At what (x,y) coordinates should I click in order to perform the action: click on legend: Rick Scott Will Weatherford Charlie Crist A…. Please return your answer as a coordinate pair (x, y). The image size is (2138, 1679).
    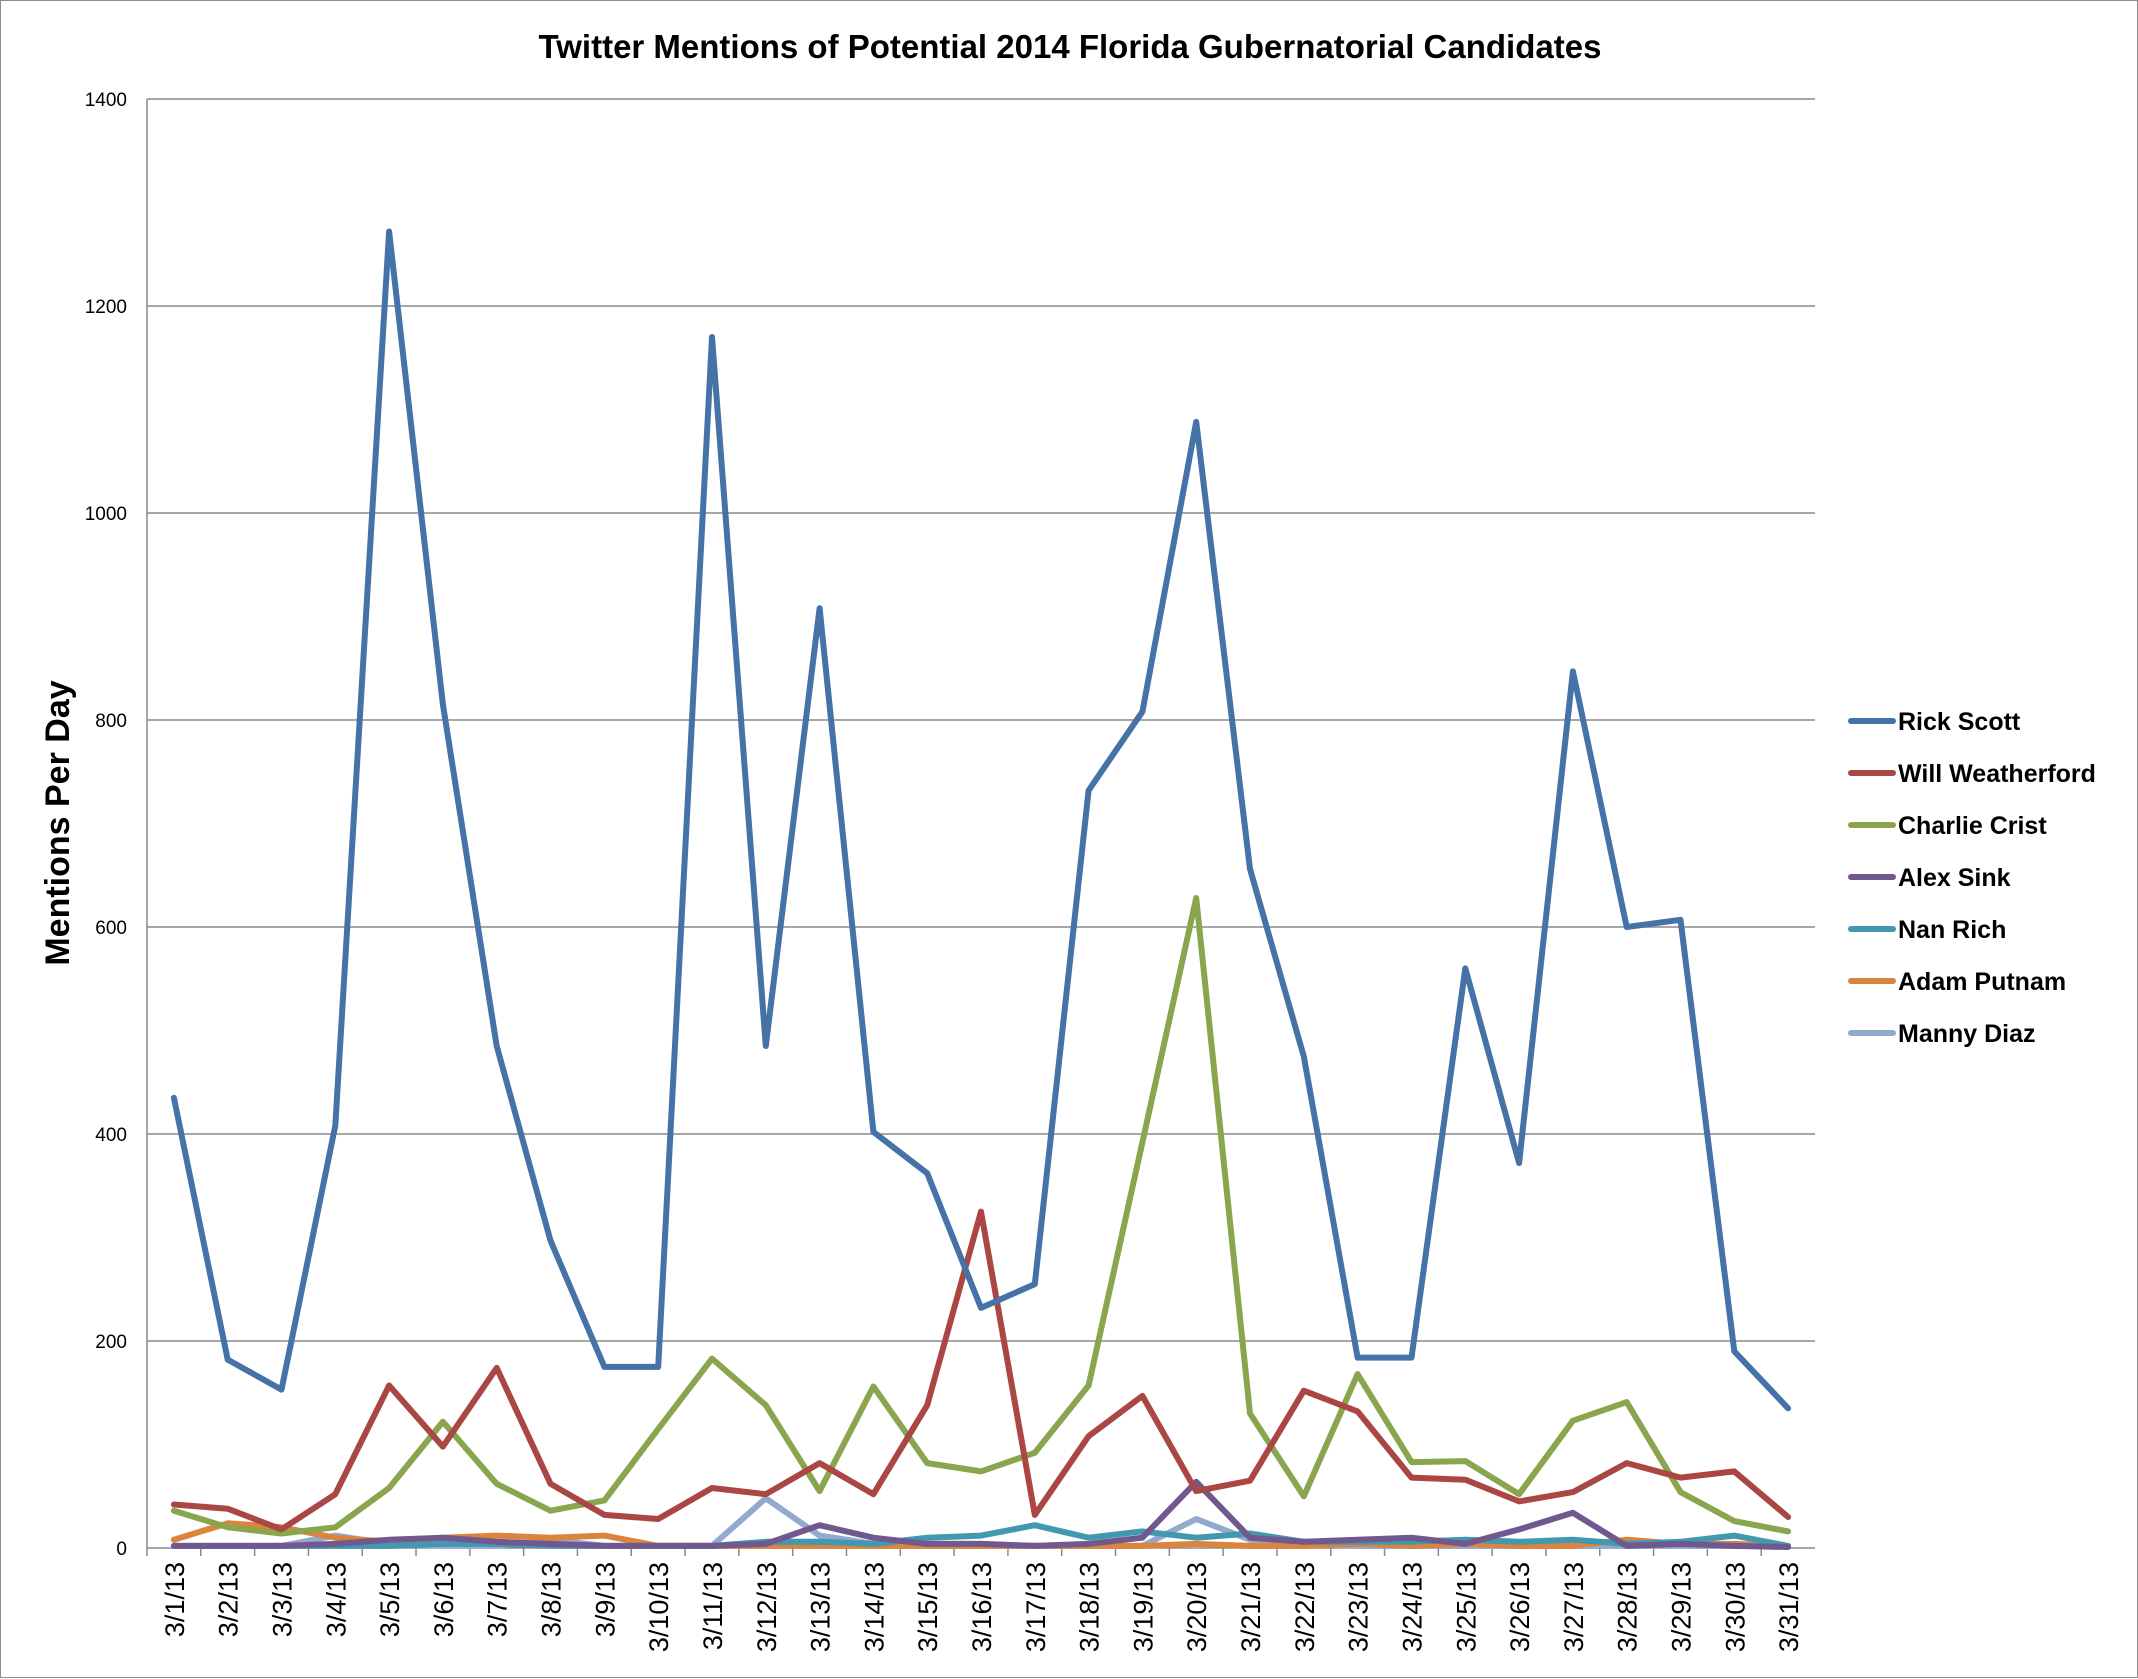
    Looking at the image, I should click on (1972, 878).